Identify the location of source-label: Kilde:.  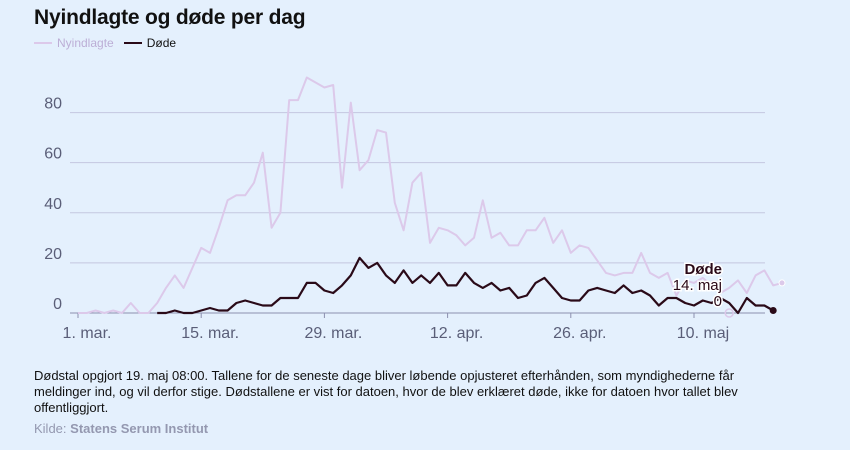
(50, 428).